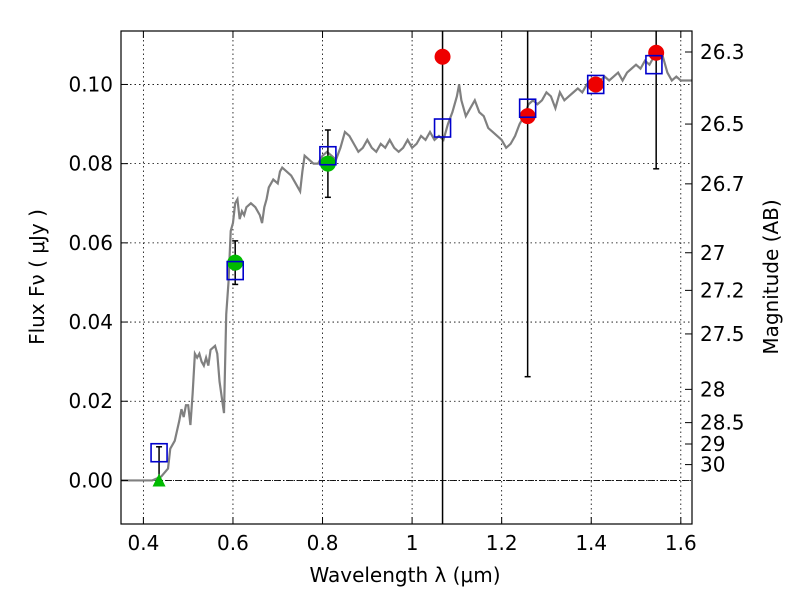  I want to click on y-tick-label: 0.08, so click(90, 164).